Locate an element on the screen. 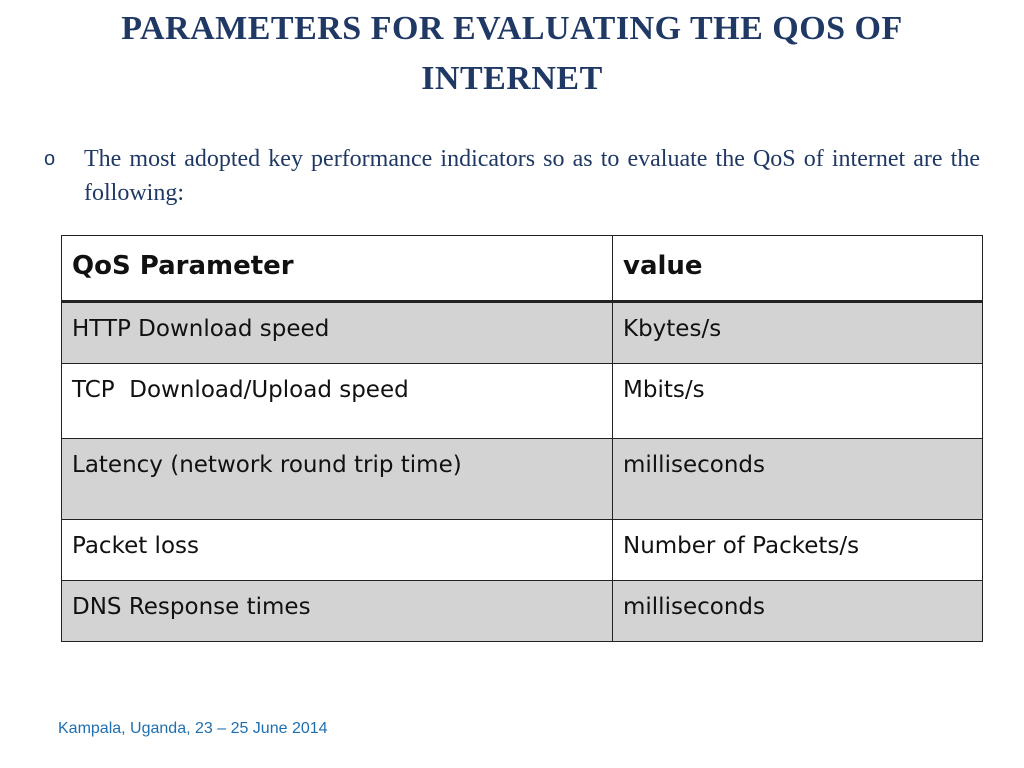 The image size is (1024, 768). table-cell-value: Kbytes/s is located at coordinates (797, 332).